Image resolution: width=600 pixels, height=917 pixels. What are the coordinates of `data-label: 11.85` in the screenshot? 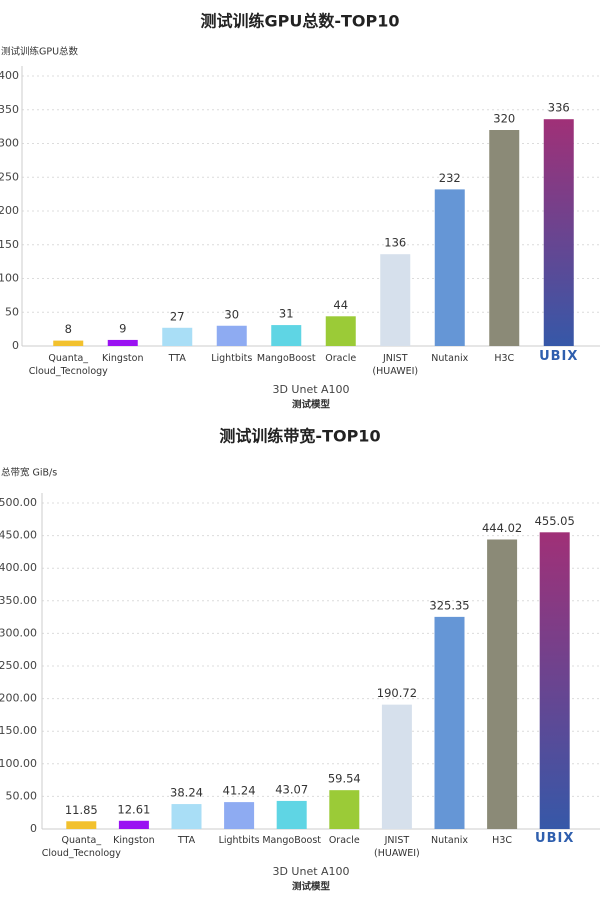 It's located at (81, 810).